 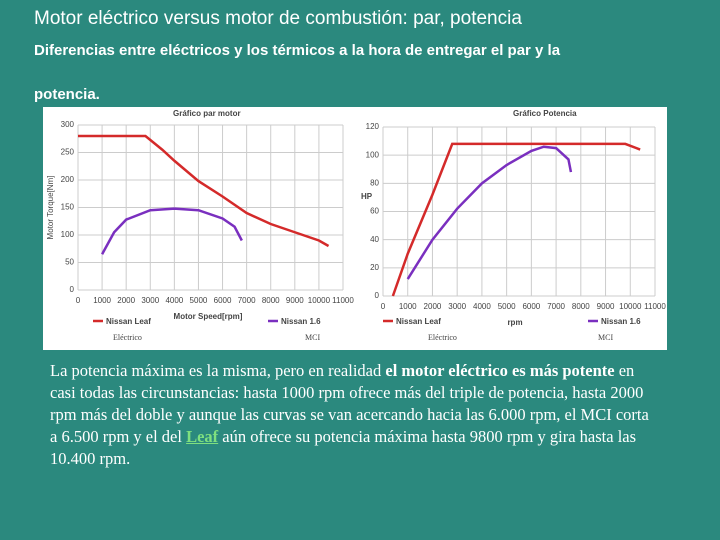 What do you see at coordinates (374, 211) in the screenshot?
I see `y-tick-label: 60` at bounding box center [374, 211].